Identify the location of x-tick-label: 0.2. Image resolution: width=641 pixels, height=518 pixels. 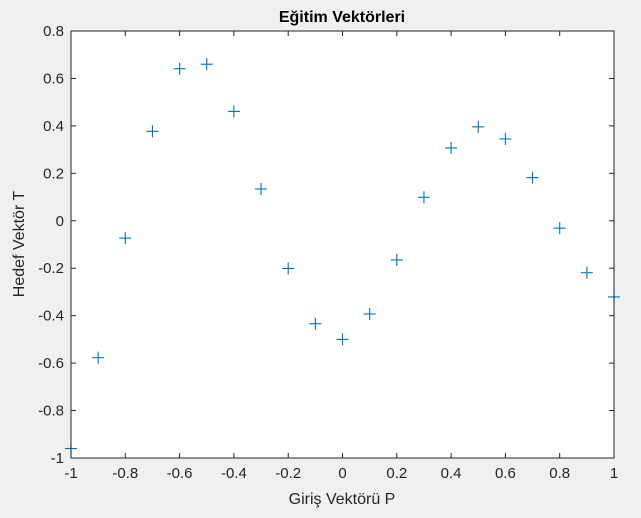
(396, 473).